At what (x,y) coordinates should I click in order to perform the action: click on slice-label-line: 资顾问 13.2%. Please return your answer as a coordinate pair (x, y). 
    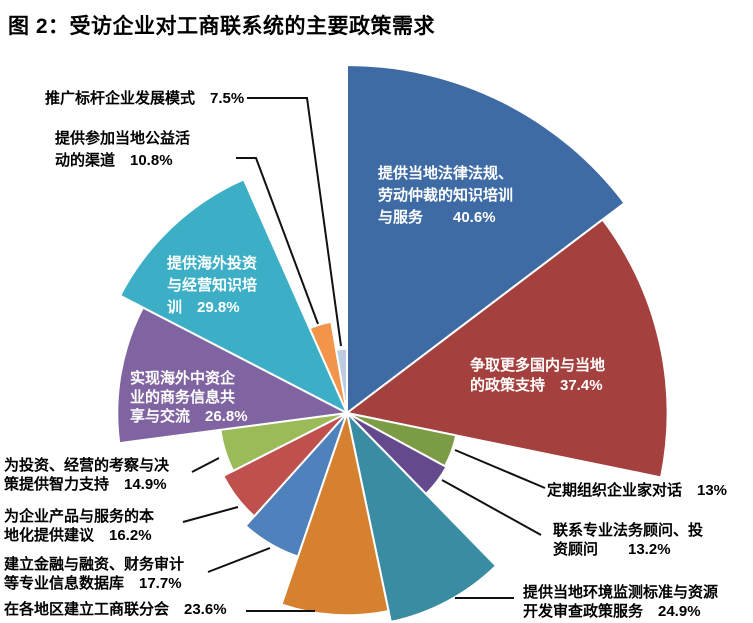
    Looking at the image, I should click on (612, 549).